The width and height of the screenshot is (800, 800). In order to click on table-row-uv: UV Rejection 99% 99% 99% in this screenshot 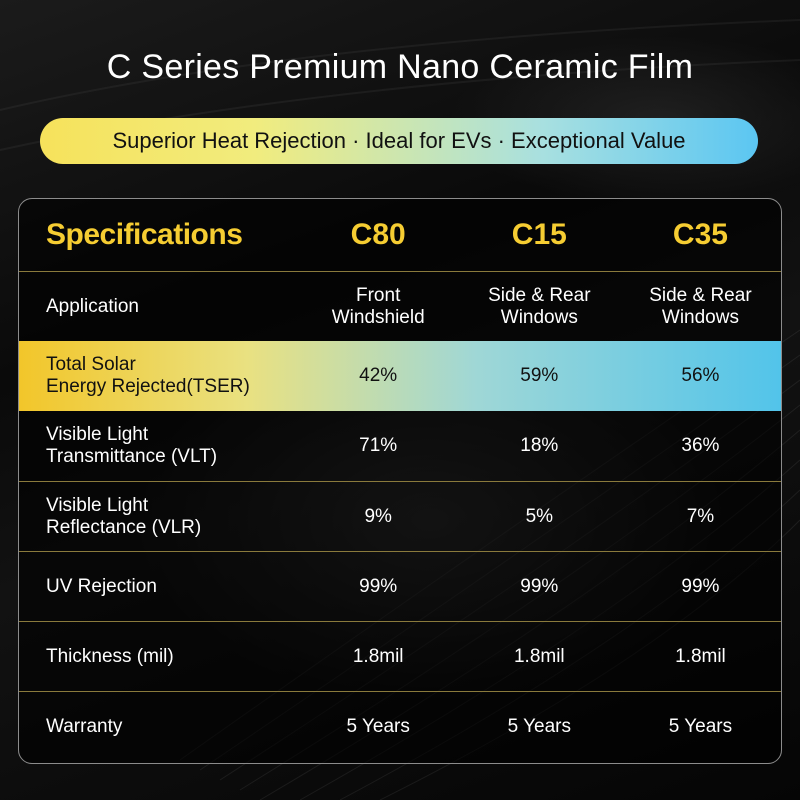, I will do `click(400, 586)`.